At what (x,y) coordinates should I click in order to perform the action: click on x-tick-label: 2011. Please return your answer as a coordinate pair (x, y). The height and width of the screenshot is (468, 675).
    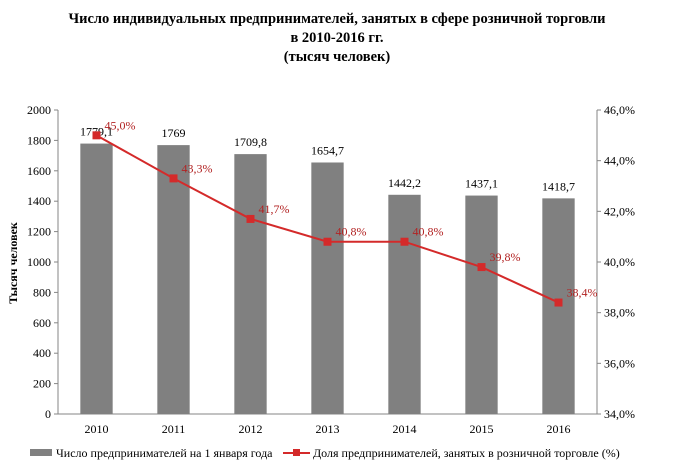
    Looking at the image, I should click on (174, 429).